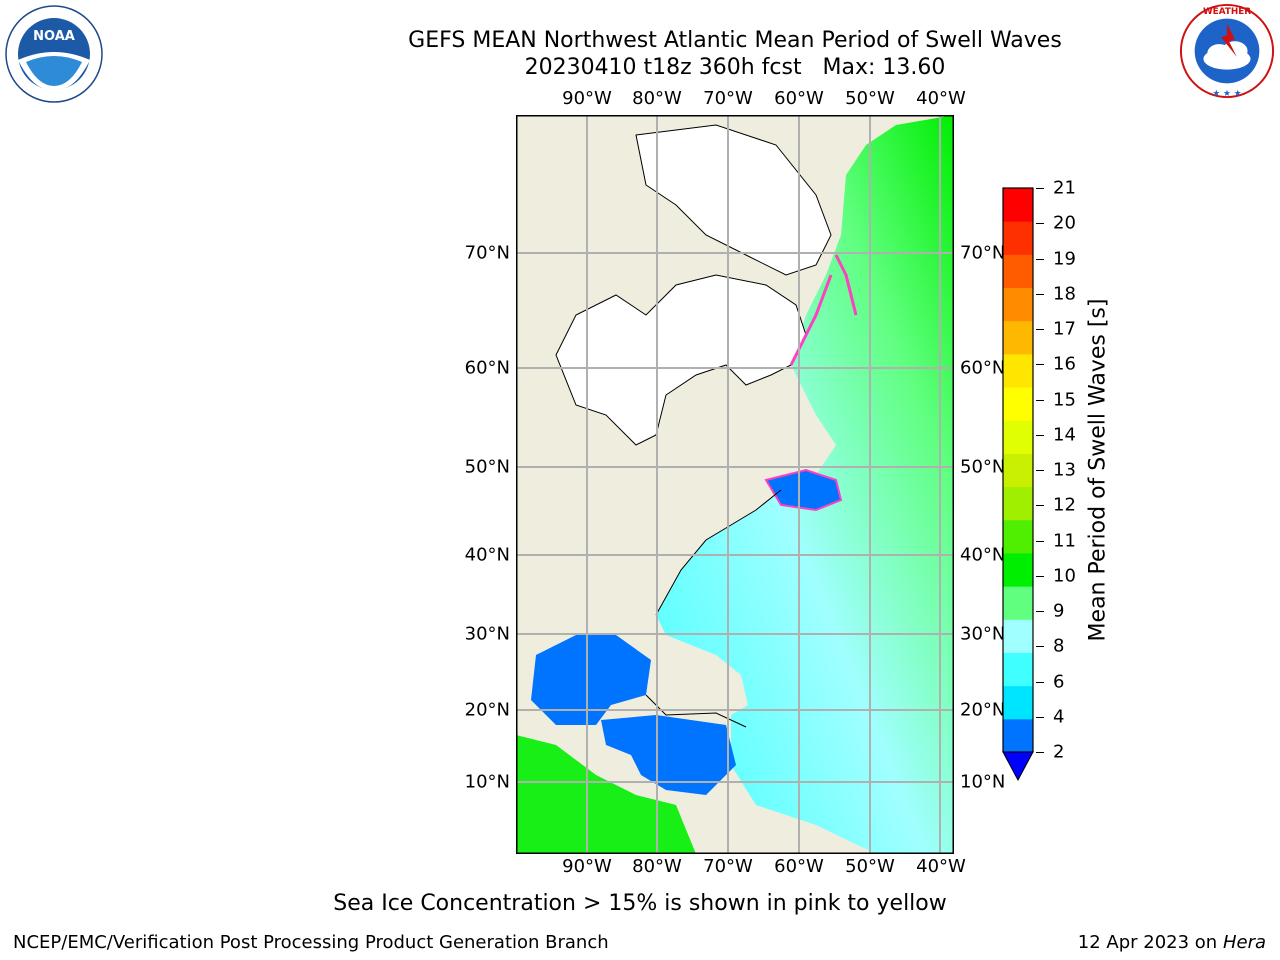 Image resolution: width=1280 pixels, height=960 pixels. I want to click on colorbar-tick-label: 20, so click(1064, 223).